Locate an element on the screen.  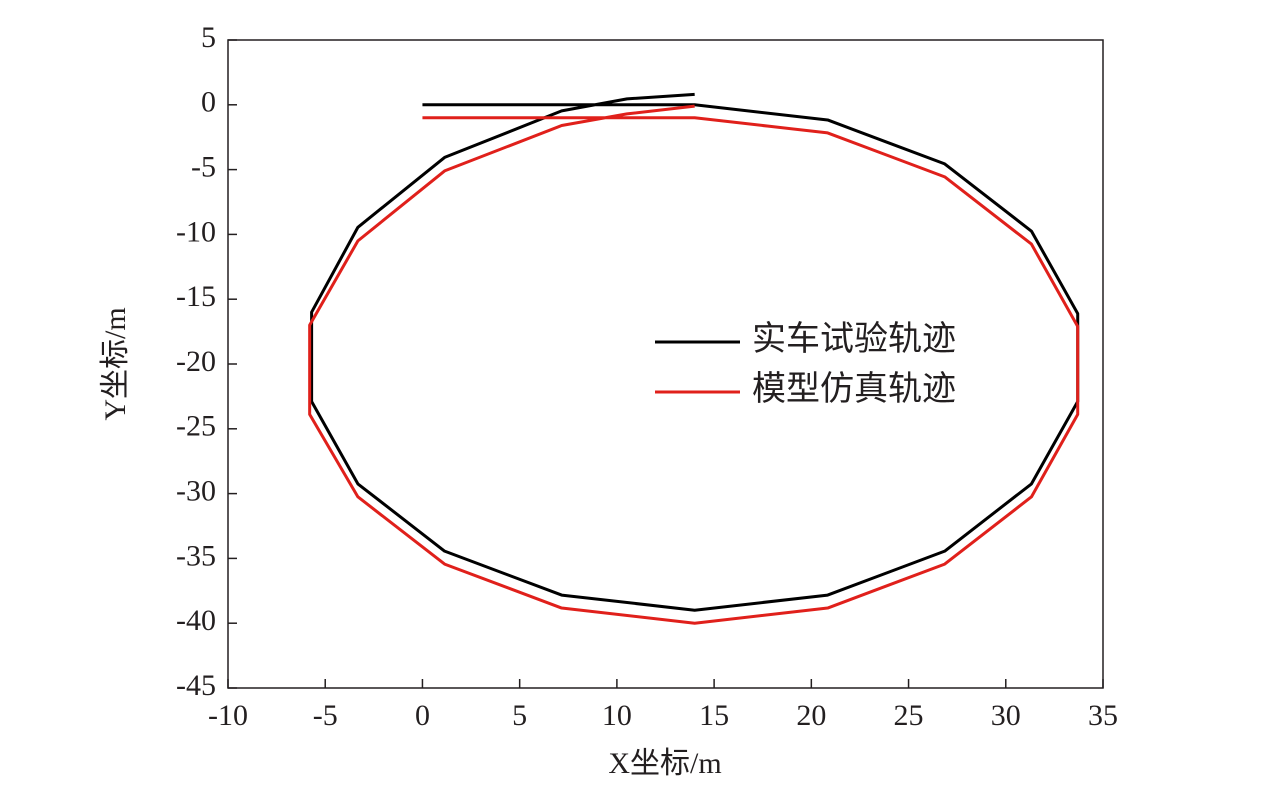
y-tick-label: -40 is located at coordinates (196, 620).